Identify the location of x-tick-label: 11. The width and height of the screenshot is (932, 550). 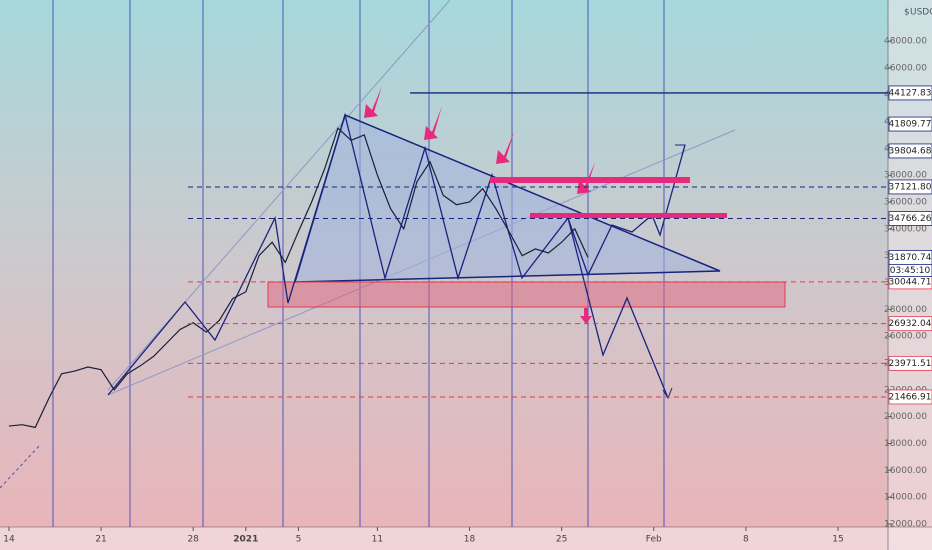
(377, 540).